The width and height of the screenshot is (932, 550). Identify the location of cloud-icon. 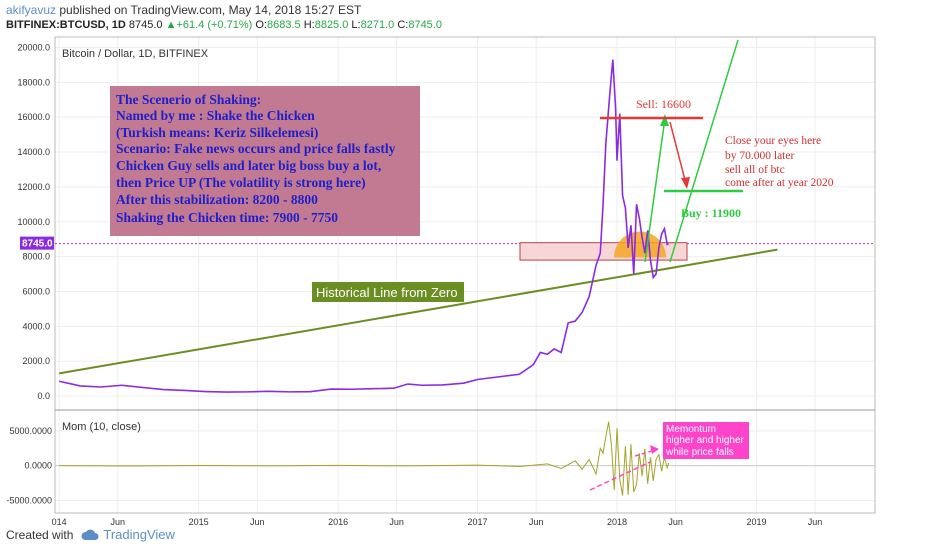
(90, 534).